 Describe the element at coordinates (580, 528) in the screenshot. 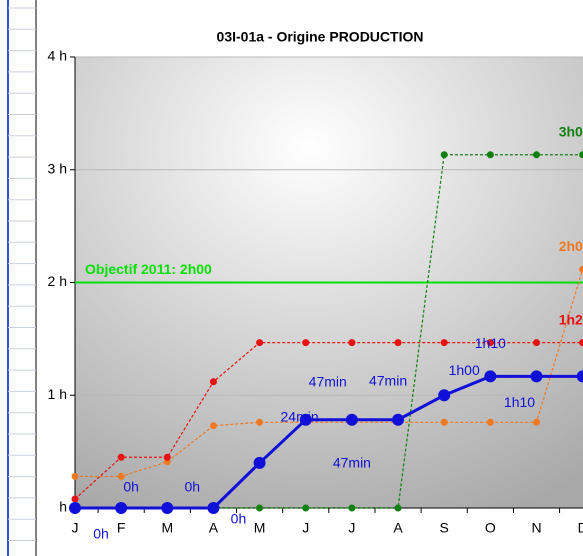

I see `x-tick-label: D` at that location.